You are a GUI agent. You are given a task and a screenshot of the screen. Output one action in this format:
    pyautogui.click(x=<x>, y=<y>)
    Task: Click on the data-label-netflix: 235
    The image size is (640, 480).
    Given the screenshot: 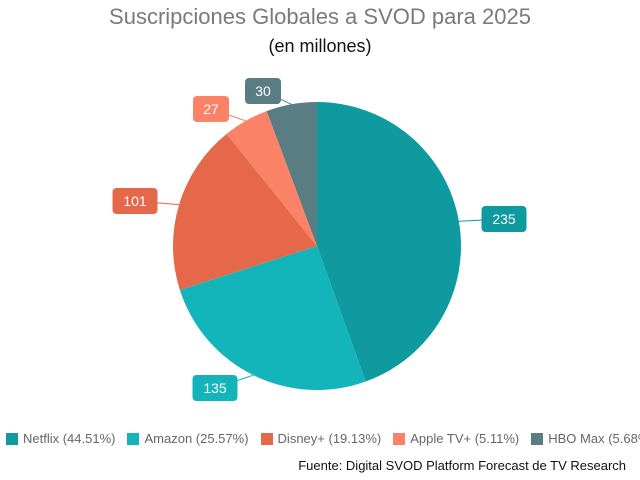 What is the action you would take?
    pyautogui.click(x=504, y=219)
    